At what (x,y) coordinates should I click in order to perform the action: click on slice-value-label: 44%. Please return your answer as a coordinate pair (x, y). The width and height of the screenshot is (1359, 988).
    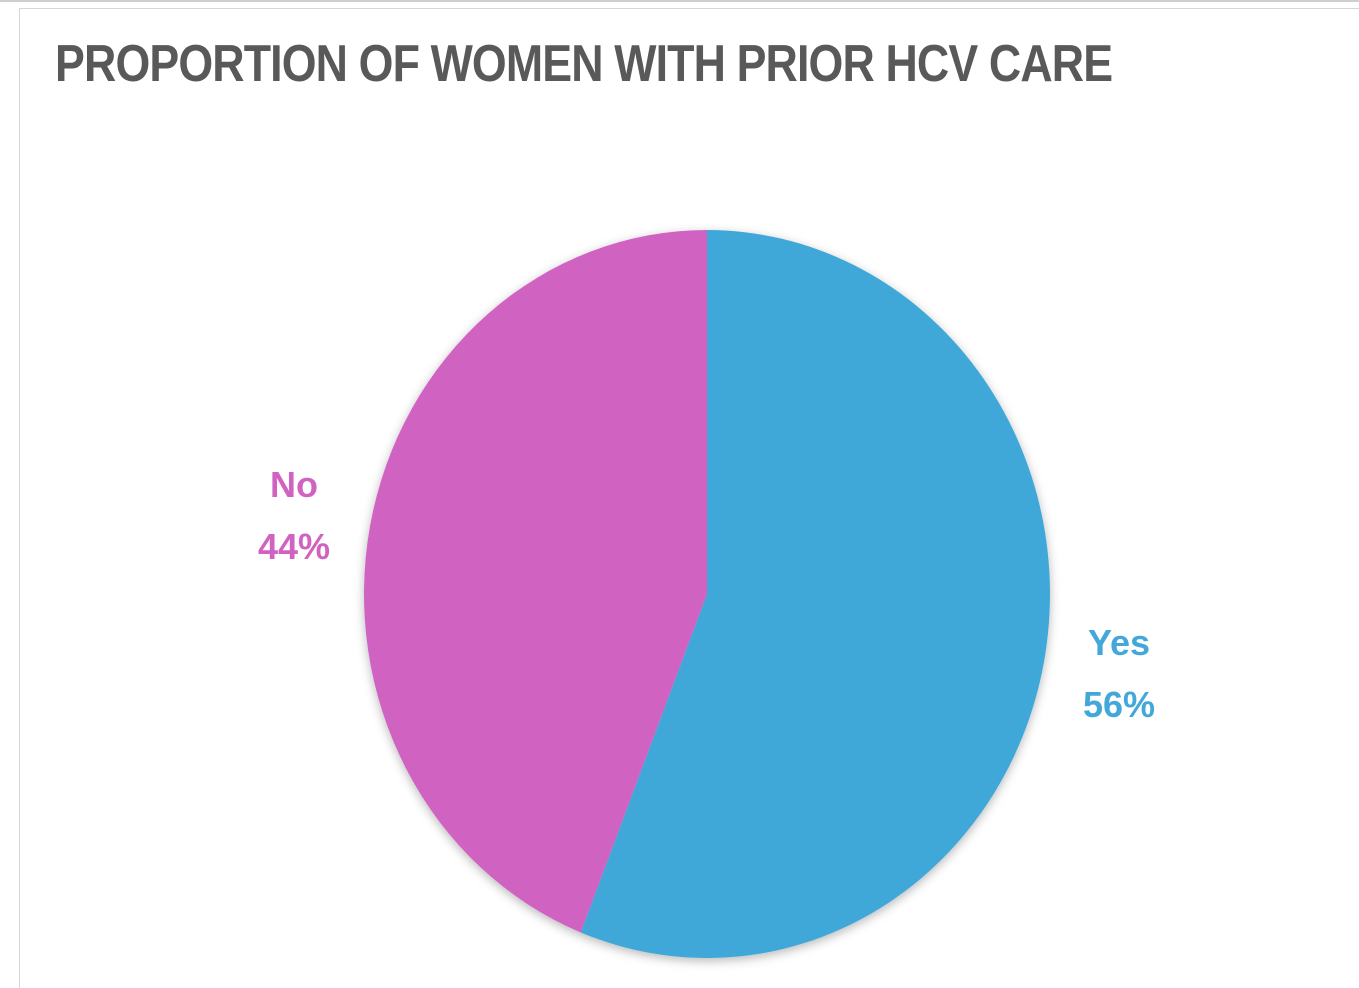
    Looking at the image, I should click on (294, 546).